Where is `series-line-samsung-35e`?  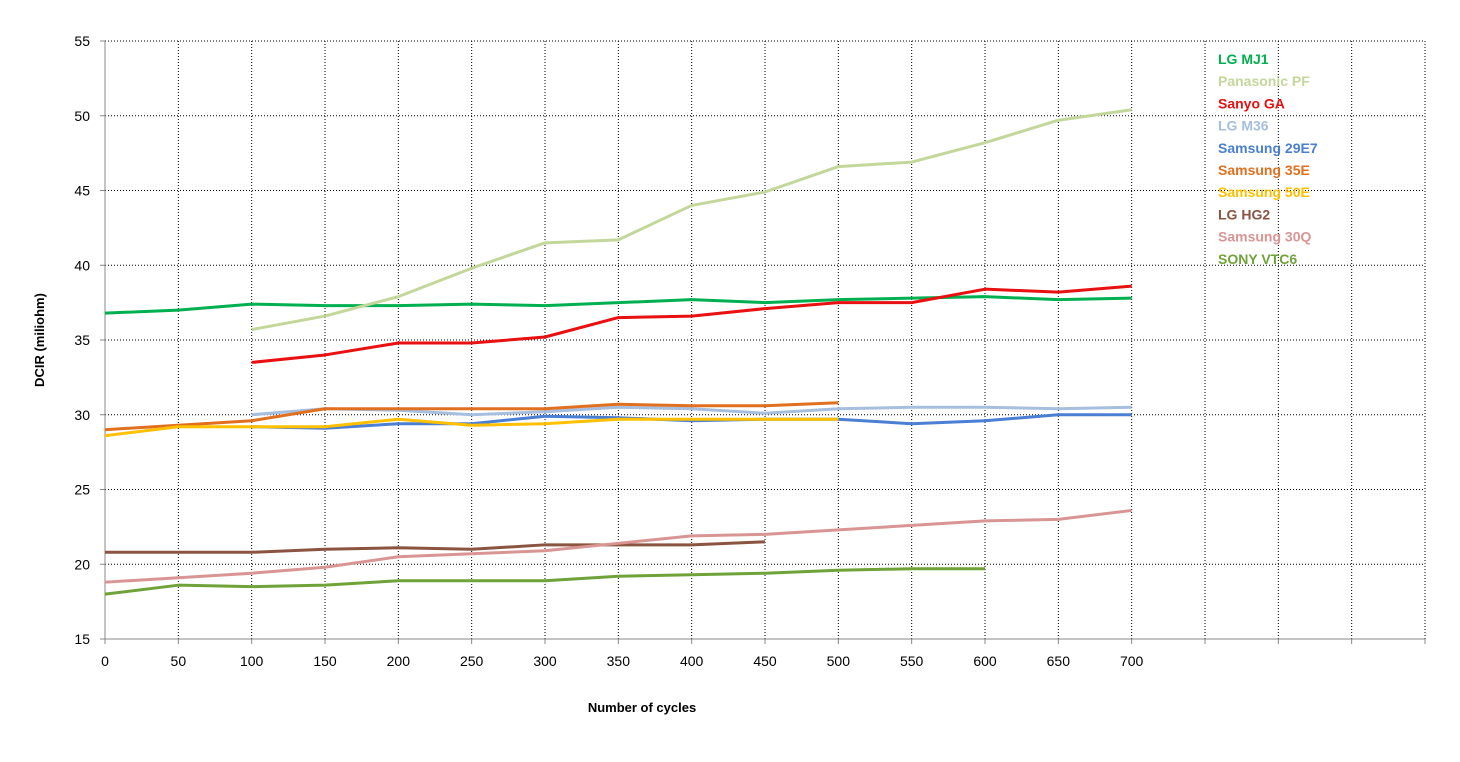 series-line-samsung-35e is located at coordinates (471, 416).